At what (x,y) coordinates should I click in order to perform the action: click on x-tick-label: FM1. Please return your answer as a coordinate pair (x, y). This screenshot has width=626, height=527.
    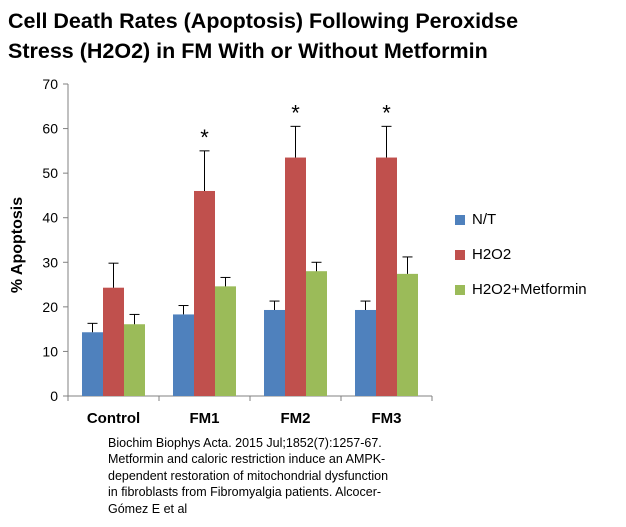
    Looking at the image, I should click on (205, 418).